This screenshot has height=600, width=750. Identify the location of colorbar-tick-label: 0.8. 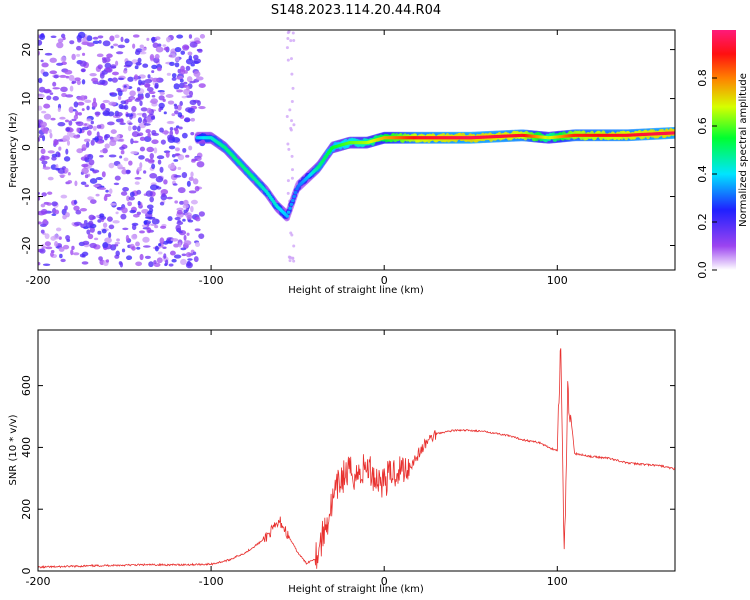
(702, 78).